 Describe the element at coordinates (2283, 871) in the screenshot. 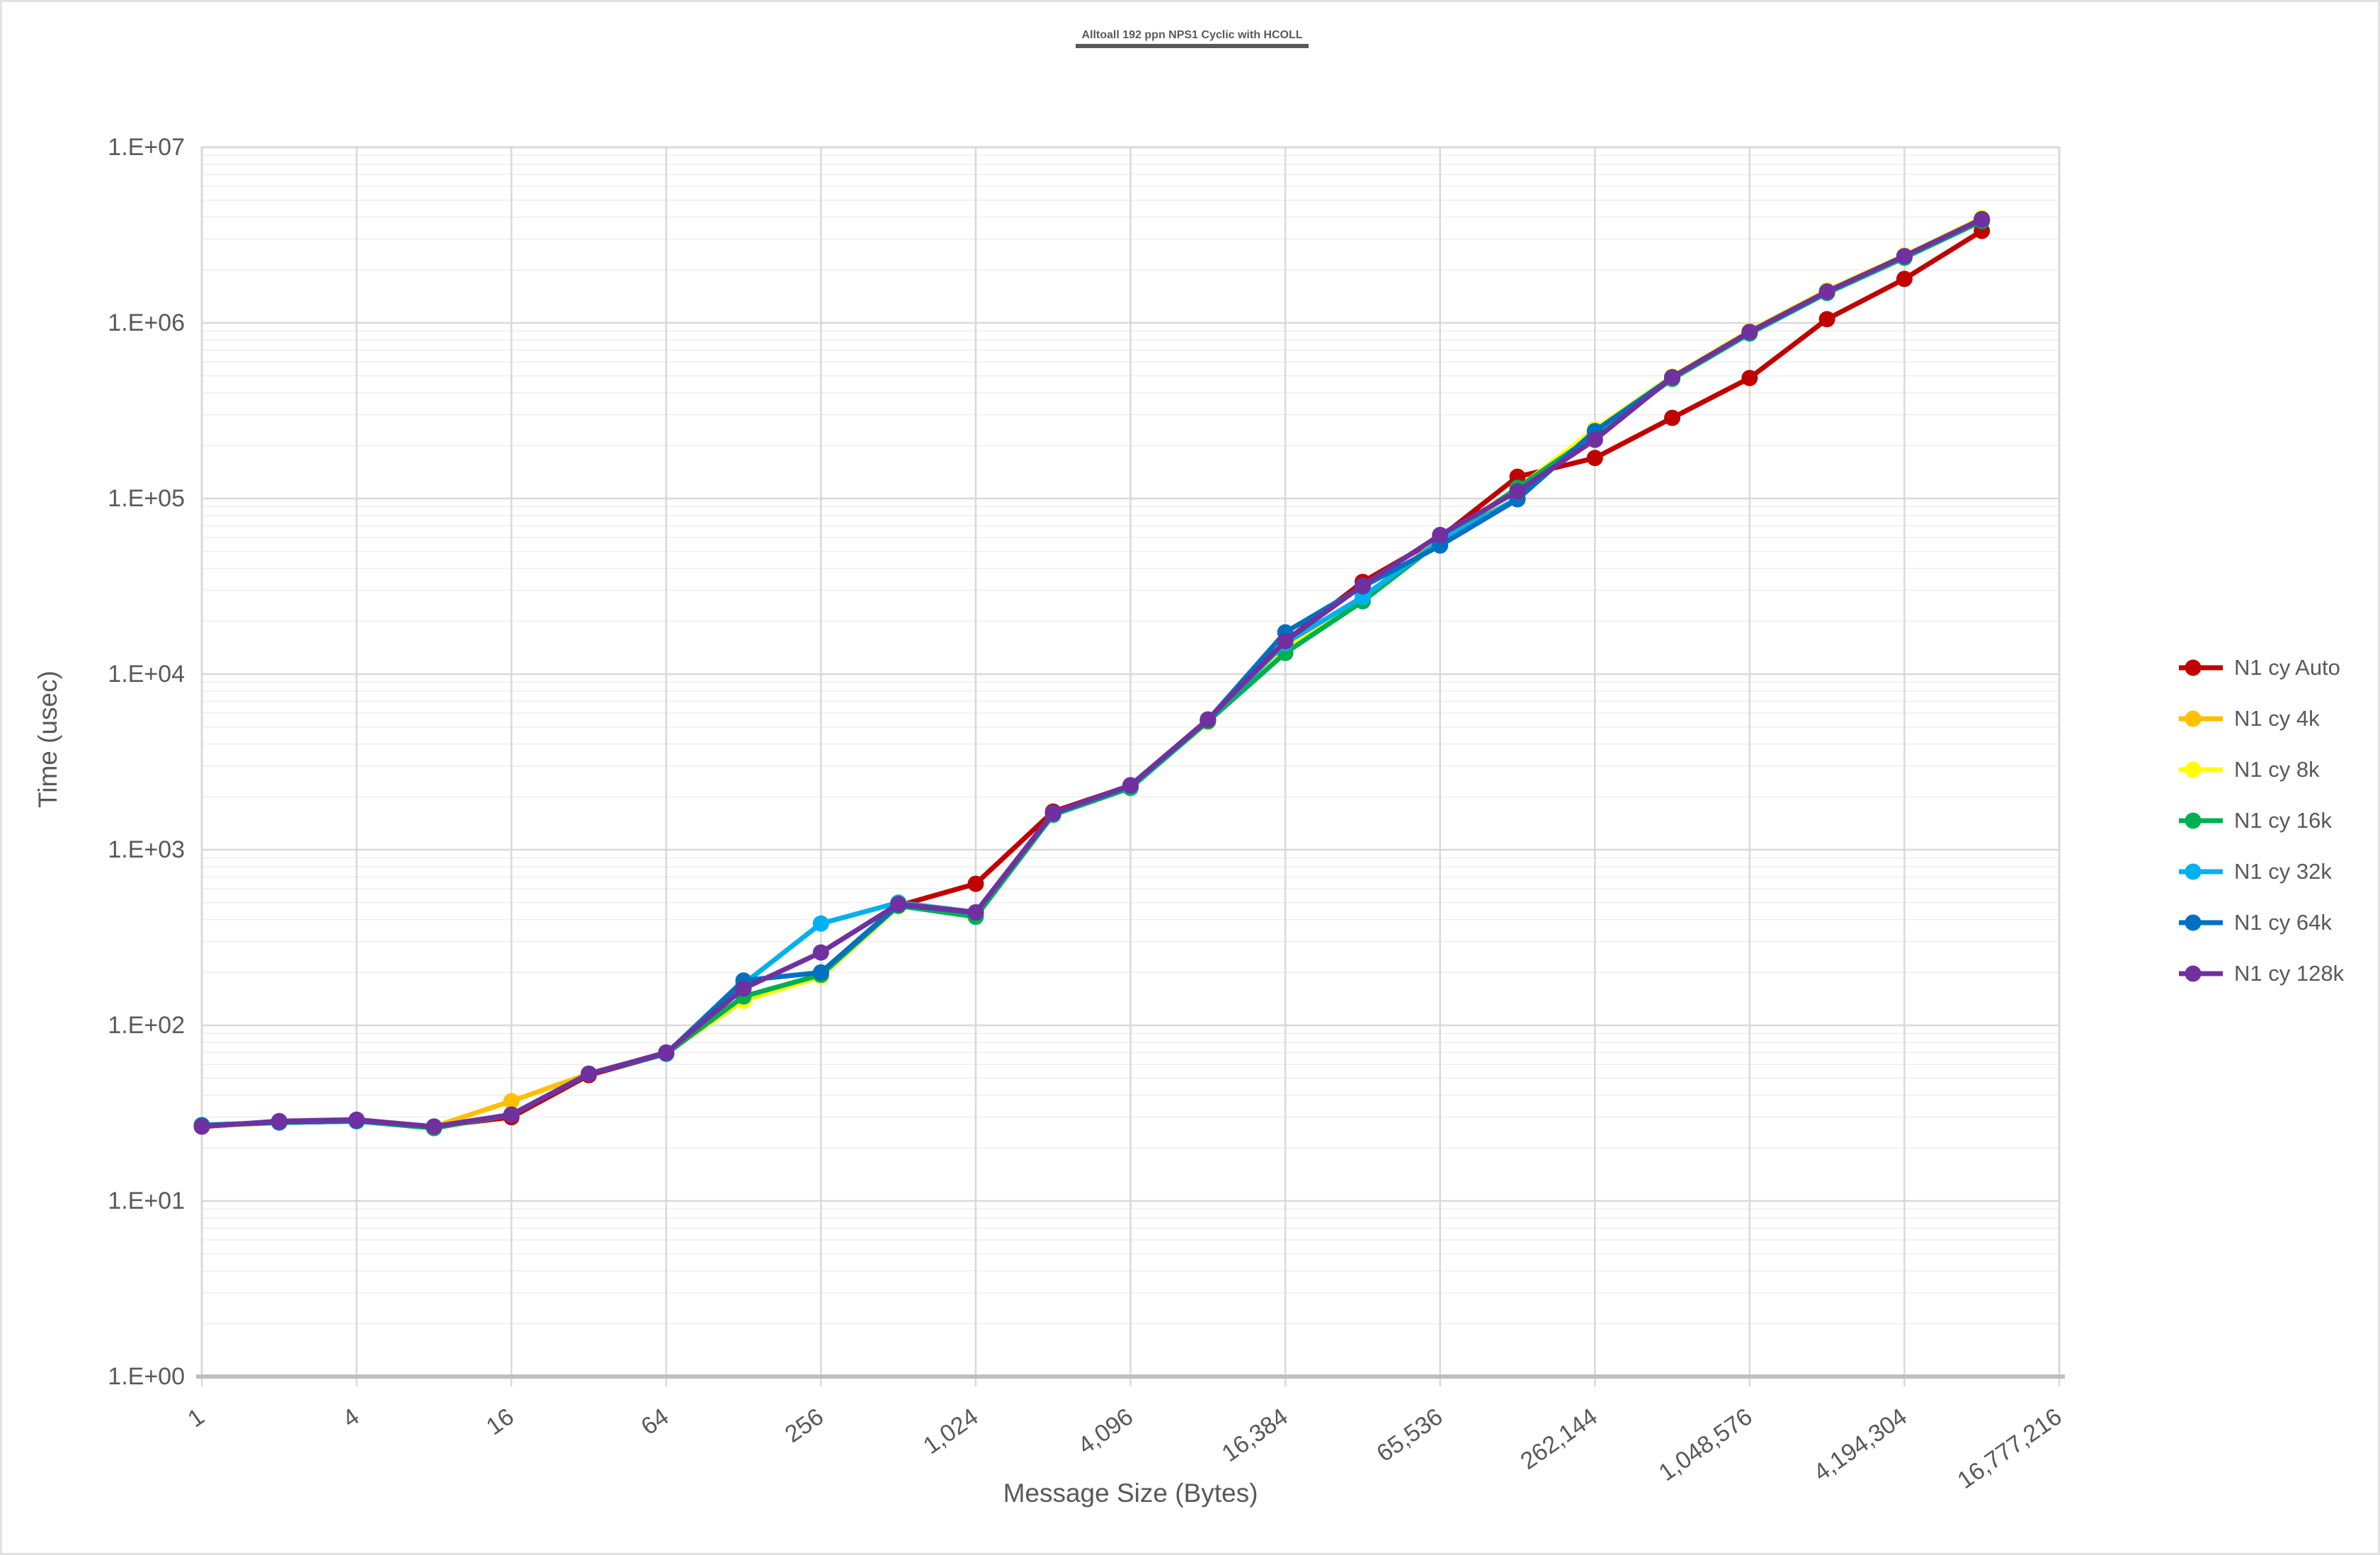

I see `legend-label: N1 cy 32k` at that location.